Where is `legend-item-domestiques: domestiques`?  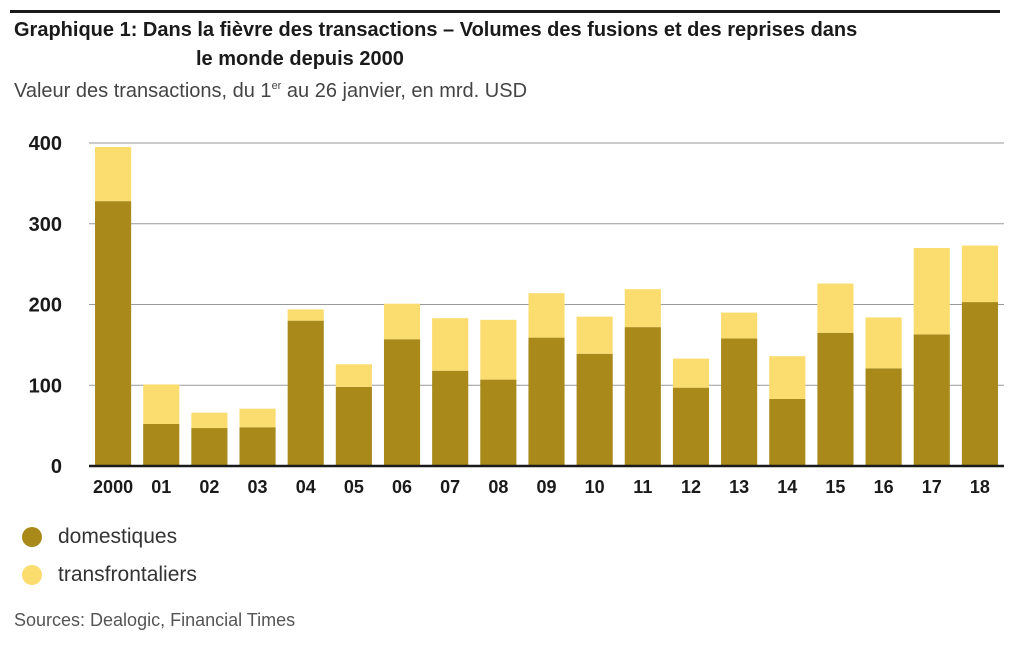 legend-item-domestiques: domestiques is located at coordinates (109, 537).